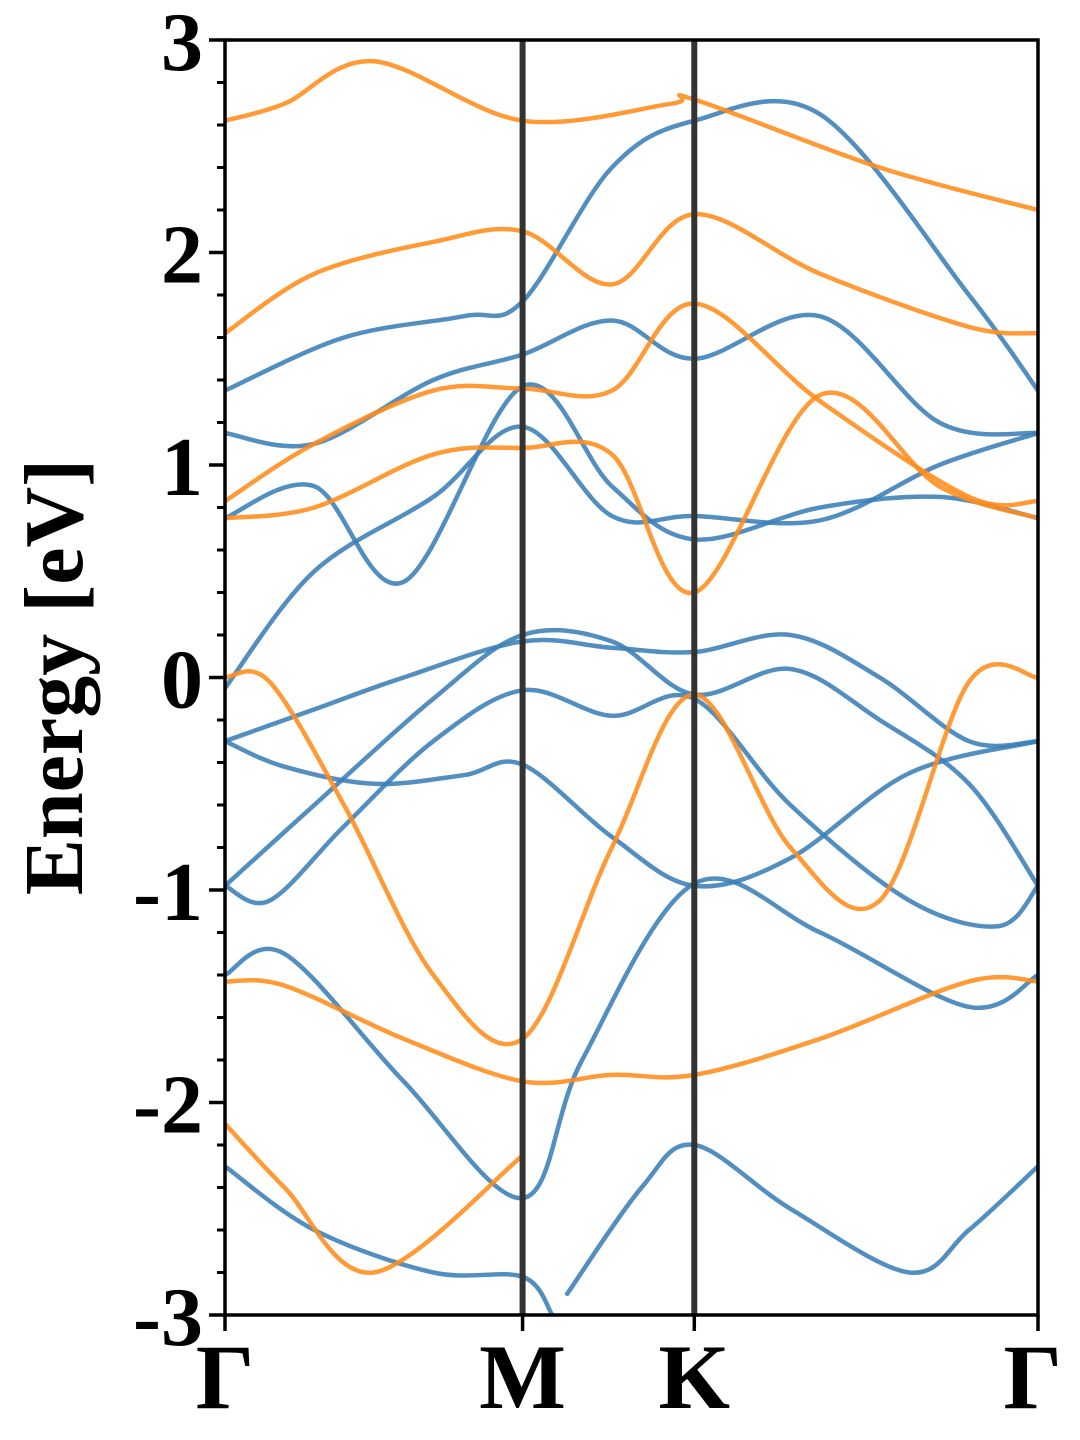 The height and width of the screenshot is (1440, 1080). I want to click on y-tick-label: 0, so click(182, 680).